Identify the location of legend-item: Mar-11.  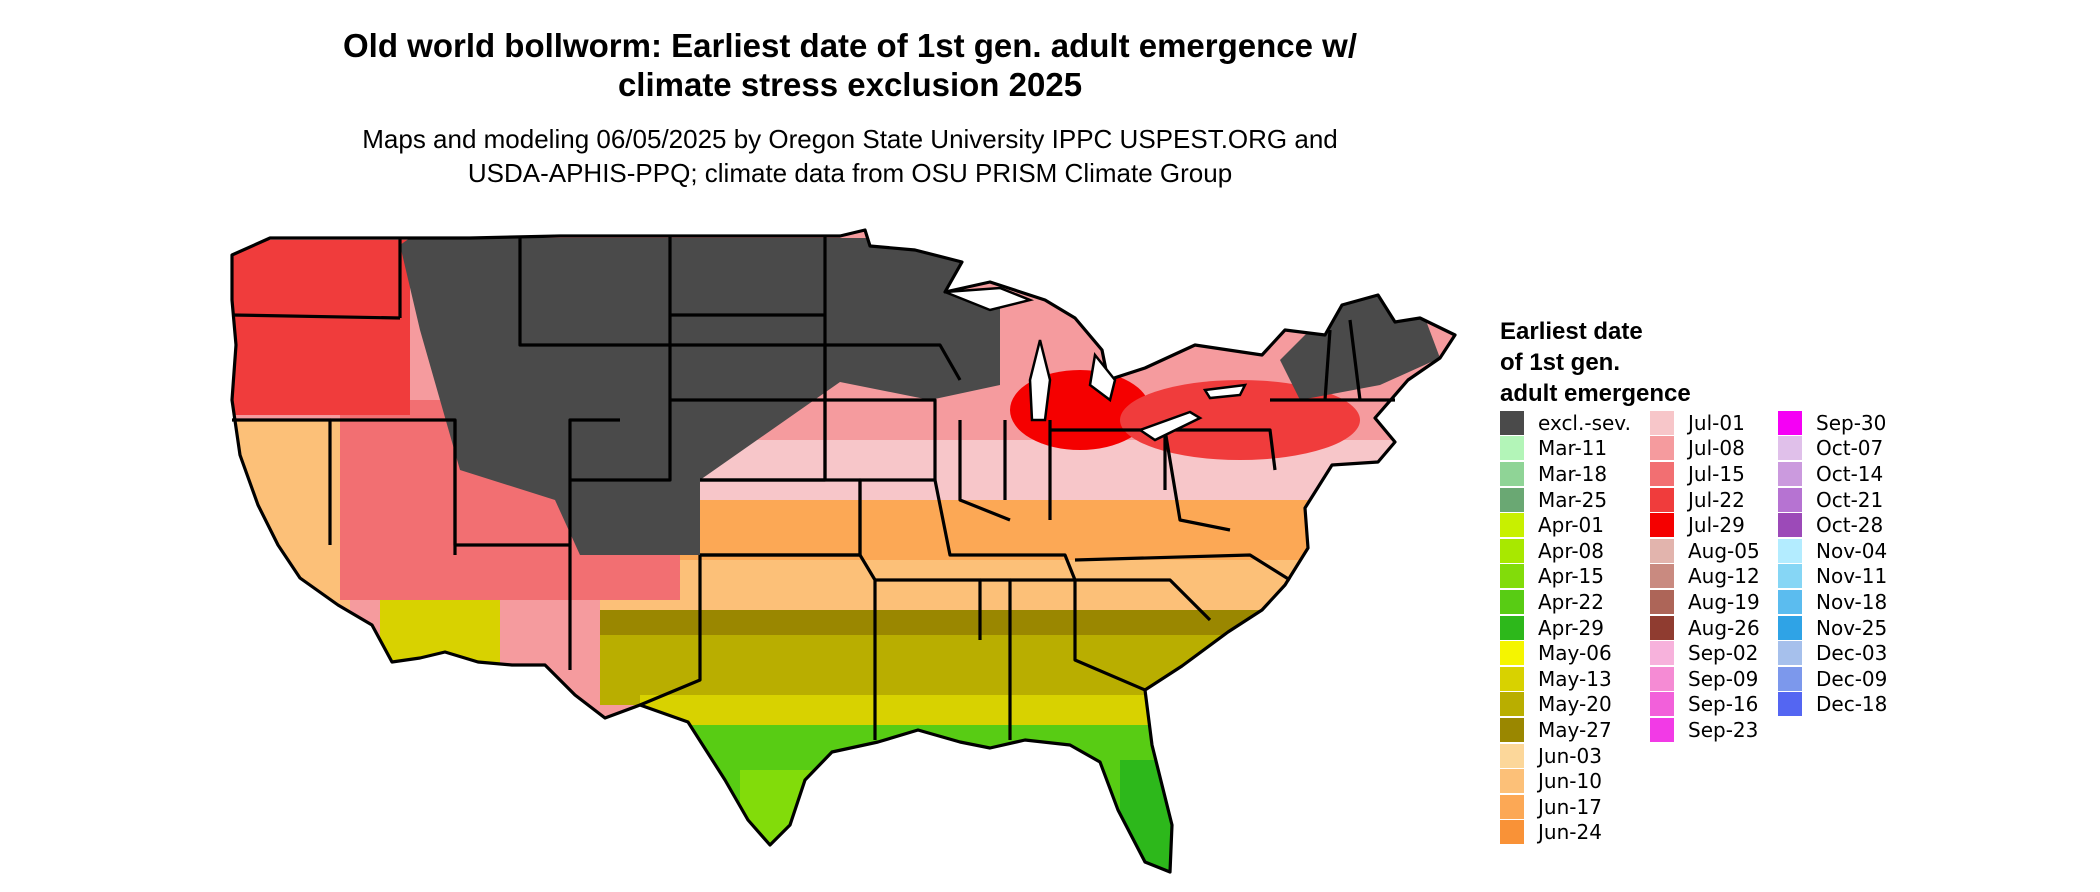
(1565, 449).